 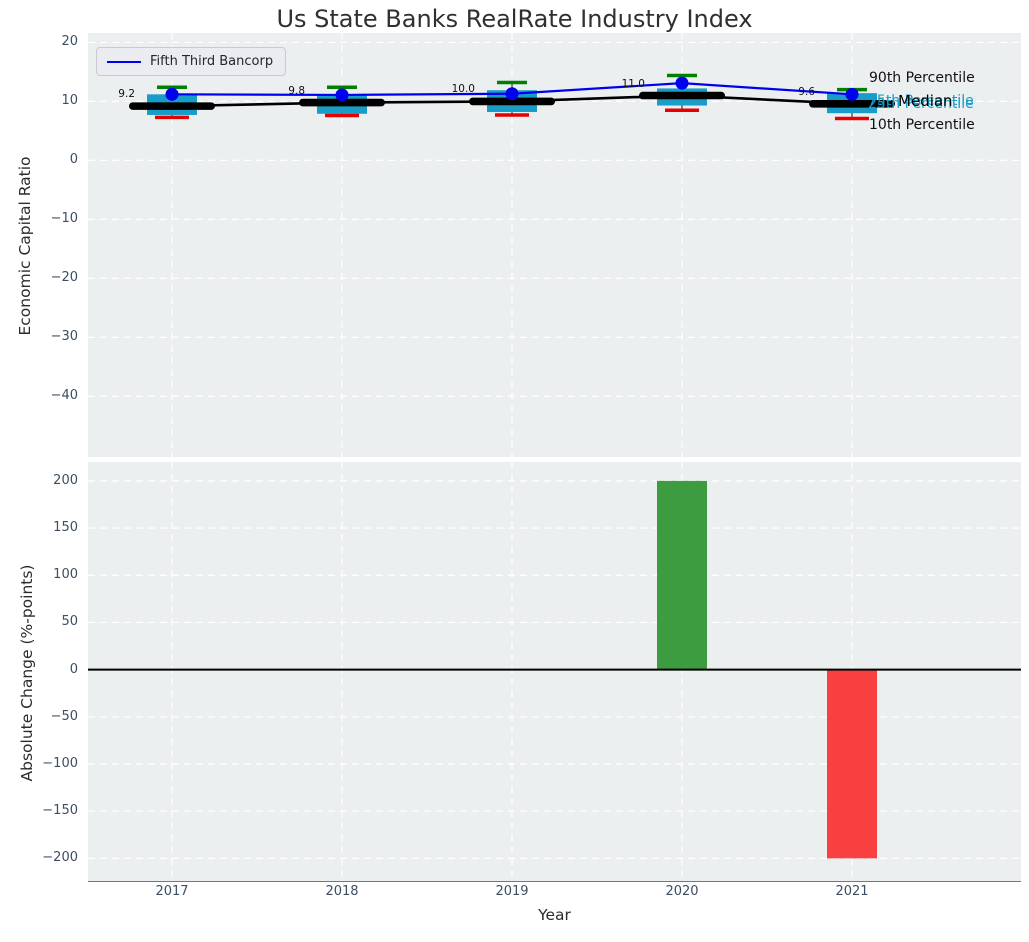 What do you see at coordinates (64, 219) in the screenshot?
I see `top-y-tick-label: −10` at bounding box center [64, 219].